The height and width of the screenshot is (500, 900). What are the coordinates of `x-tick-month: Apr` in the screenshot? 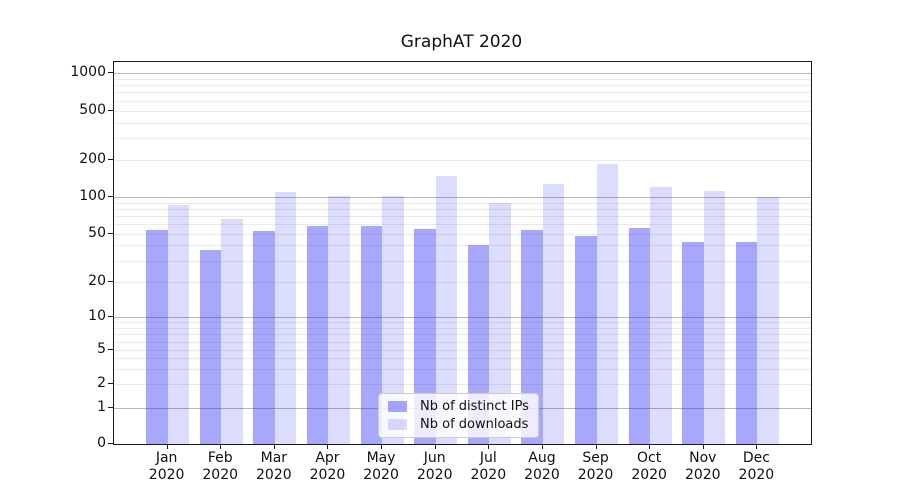 It's located at (327, 458).